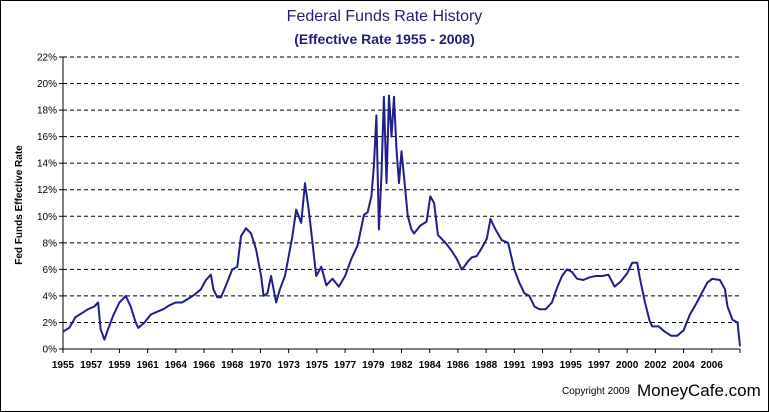 The image size is (769, 412). I want to click on y-tick-label: 2%, so click(50, 323).